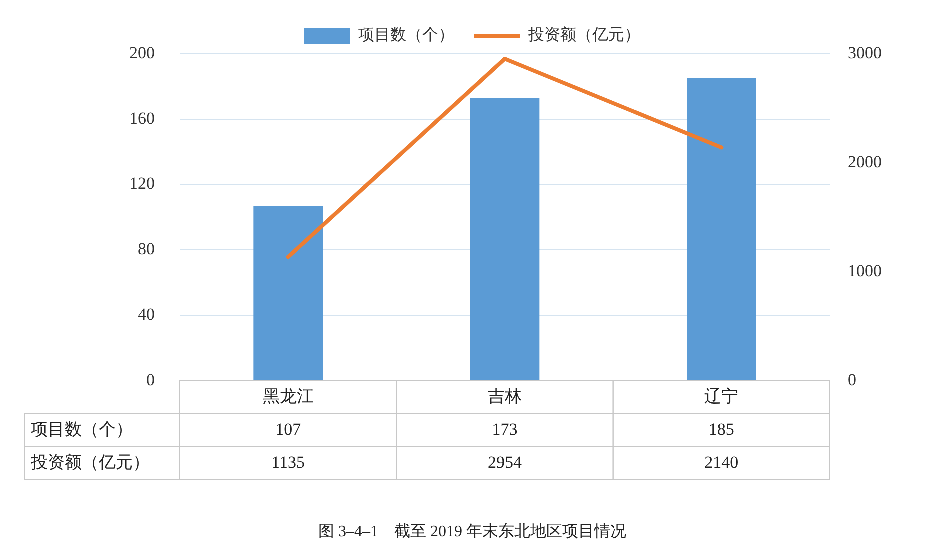 This screenshot has width=945, height=548. I want to click on data-label: 2140, so click(721, 462).